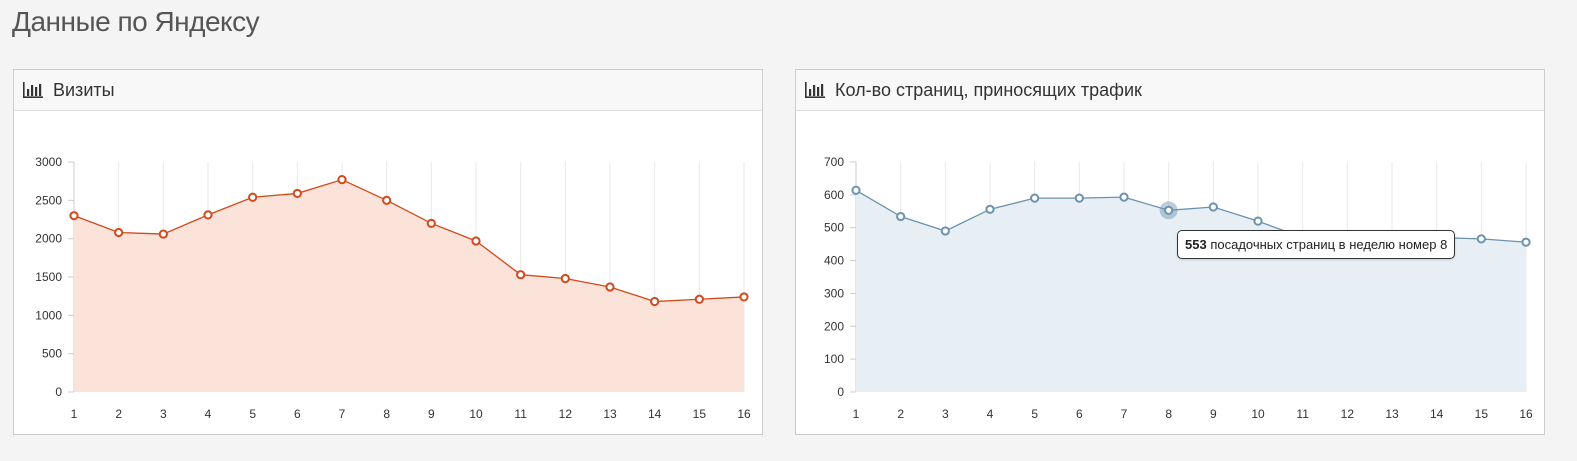 The height and width of the screenshot is (461, 1577). Describe the element at coordinates (988, 89) in the screenshot. I see `pages-panel-title: Кол-во страниц, приносящих трафик` at that location.